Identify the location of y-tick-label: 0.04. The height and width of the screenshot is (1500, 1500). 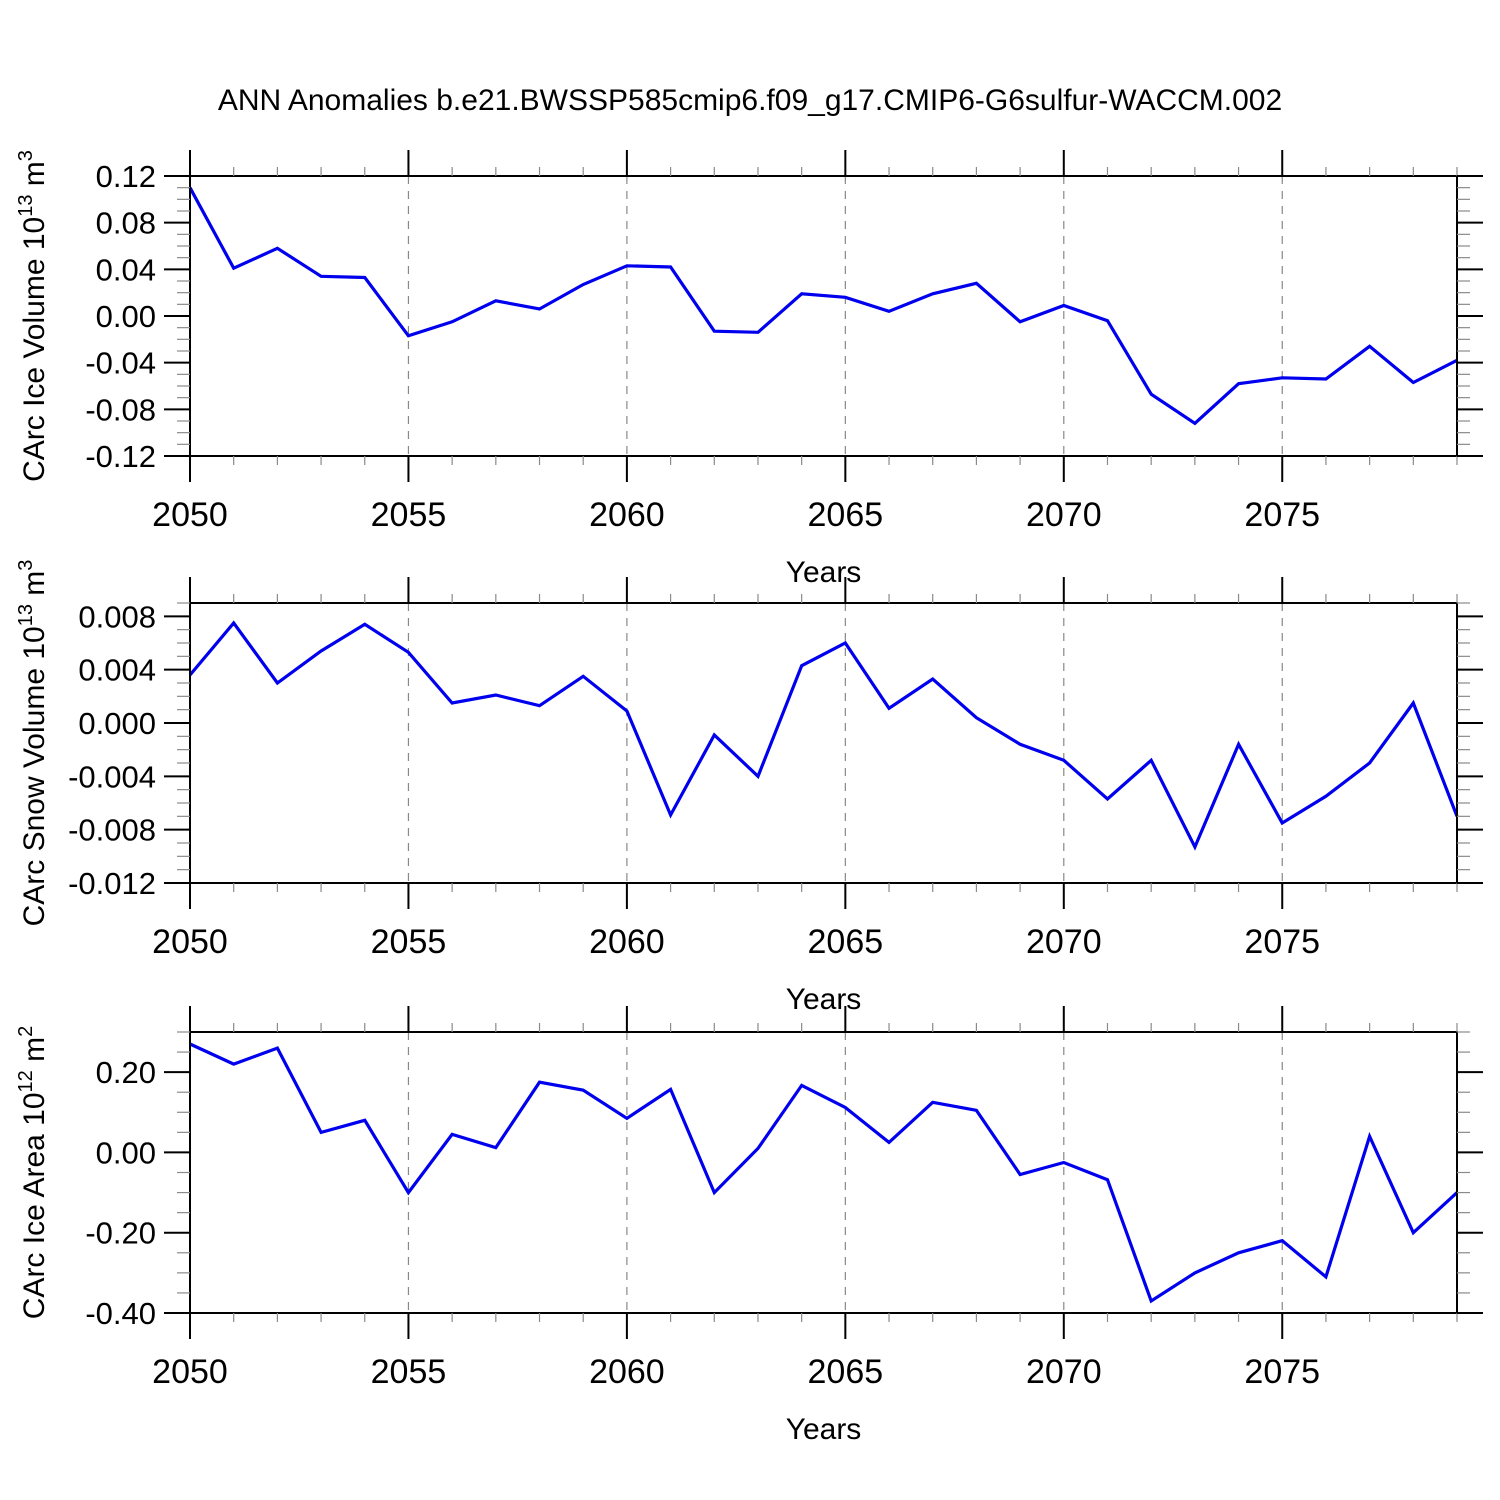
(126, 269).